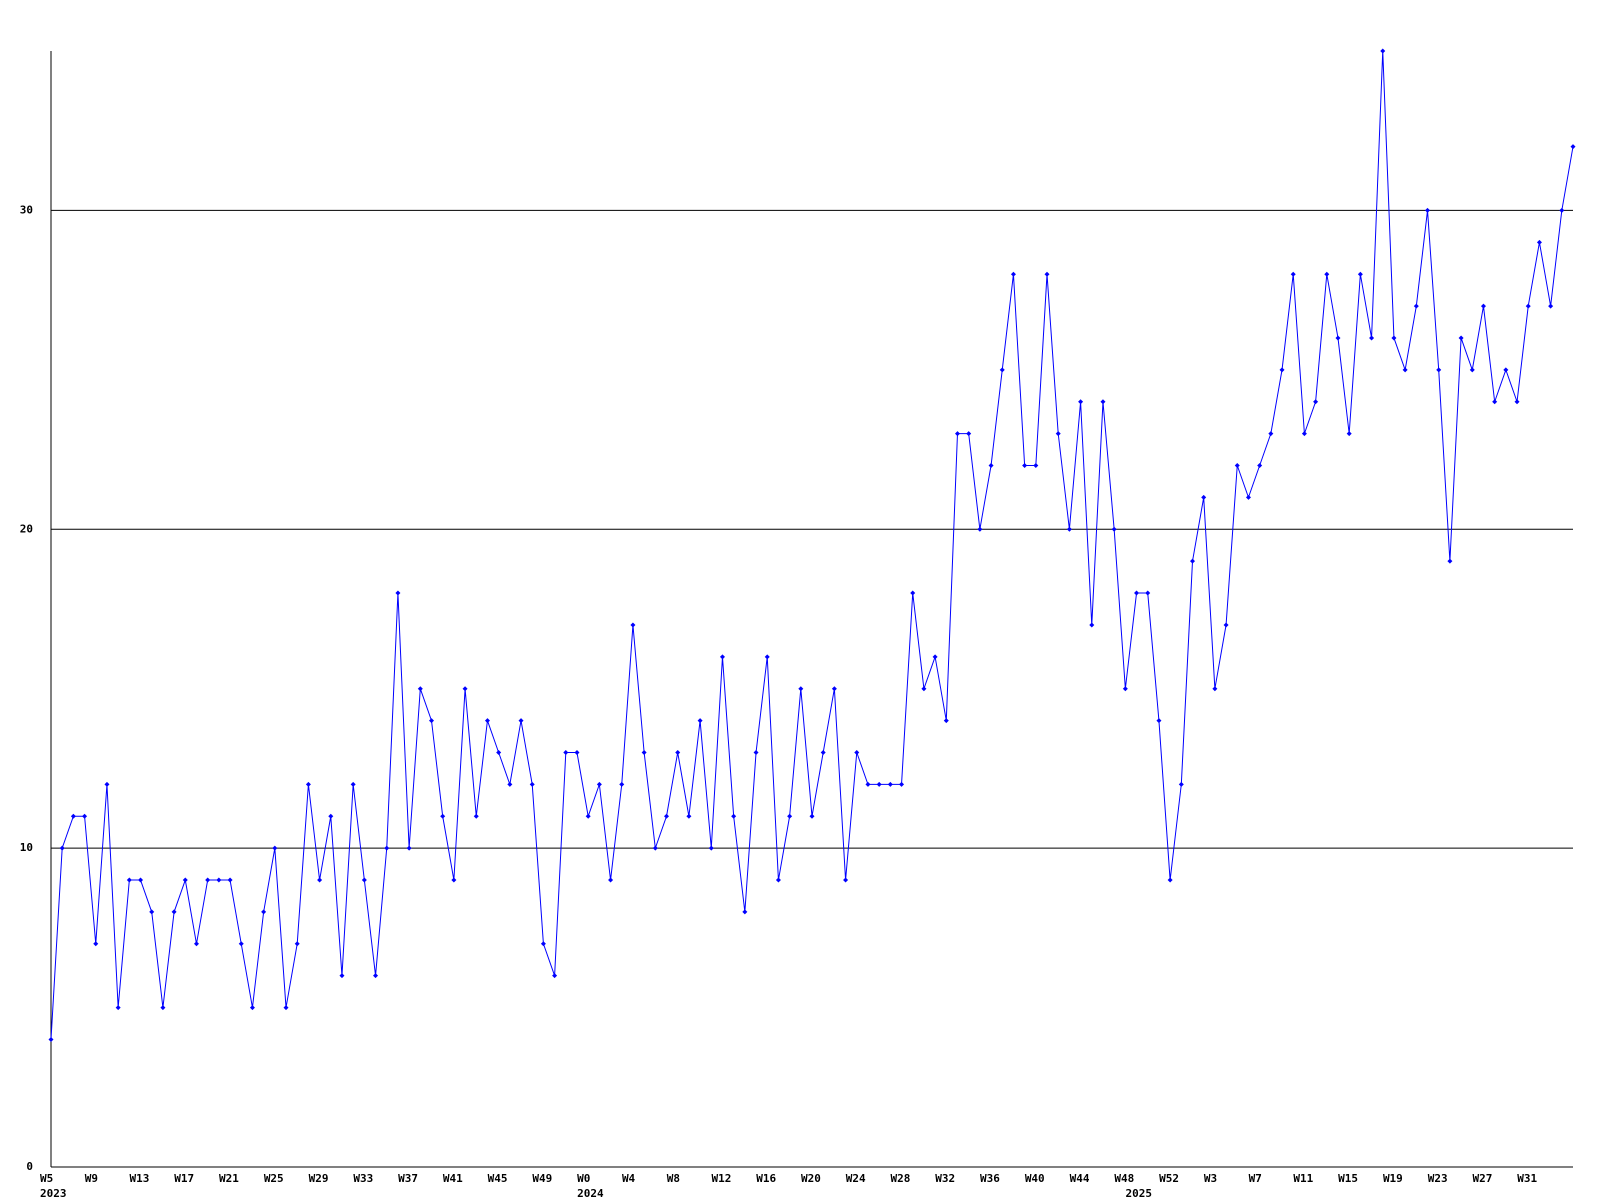 The height and width of the screenshot is (1200, 1600). I want to click on y-tick-label: 0, so click(29, 1166).